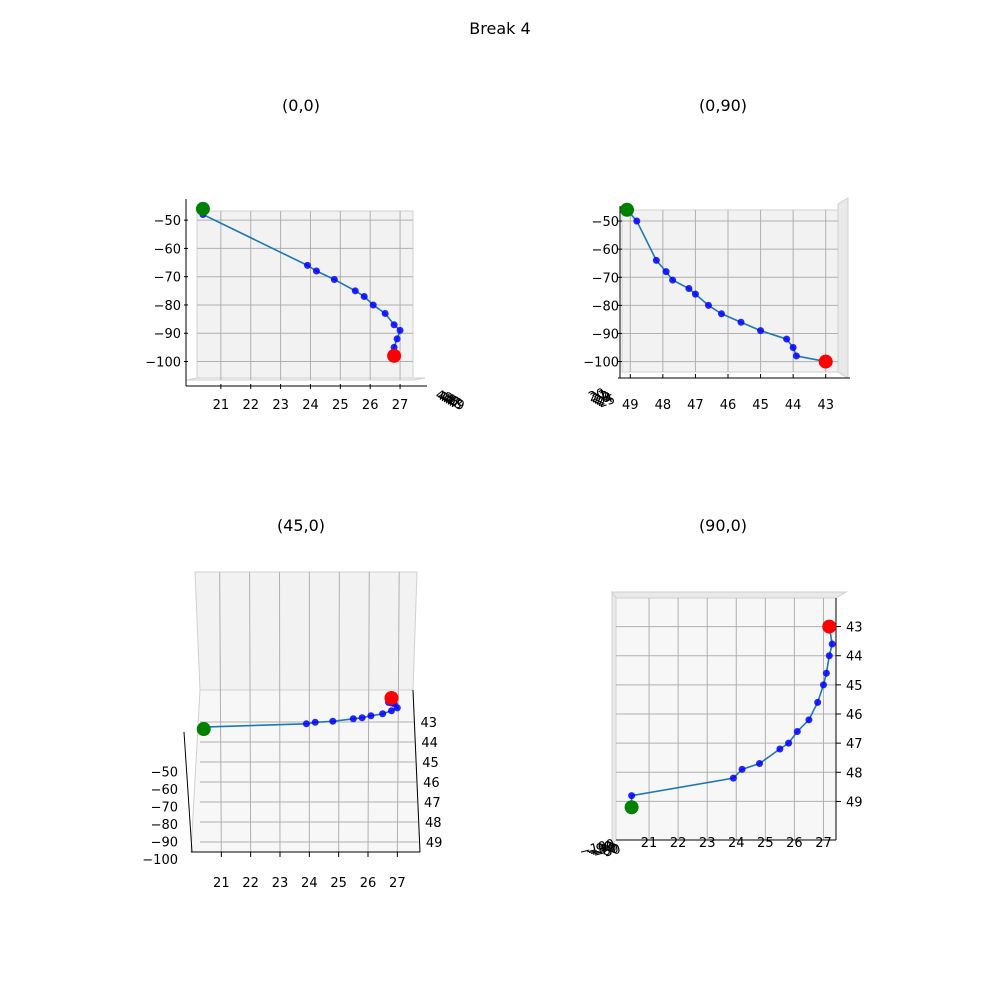 This screenshot has width=1000, height=1000. I want to click on back-pane, so click(306, 631).